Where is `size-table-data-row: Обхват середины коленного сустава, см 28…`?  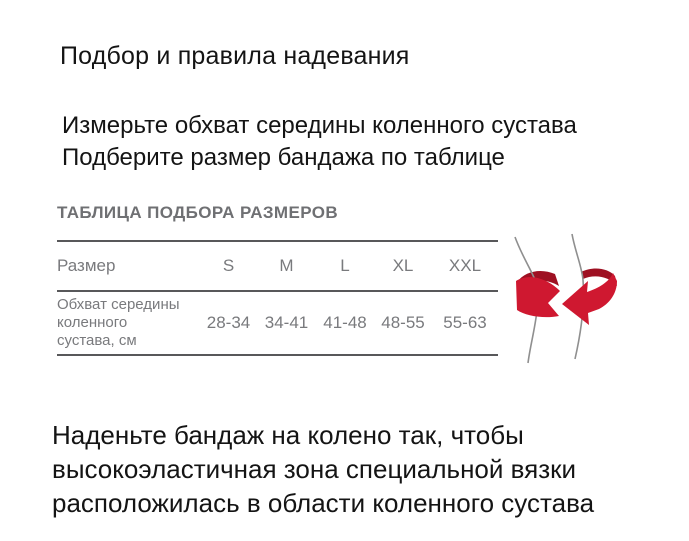
size-table-data-row: Обхват середины коленного сустава, см 28… is located at coordinates (277, 324).